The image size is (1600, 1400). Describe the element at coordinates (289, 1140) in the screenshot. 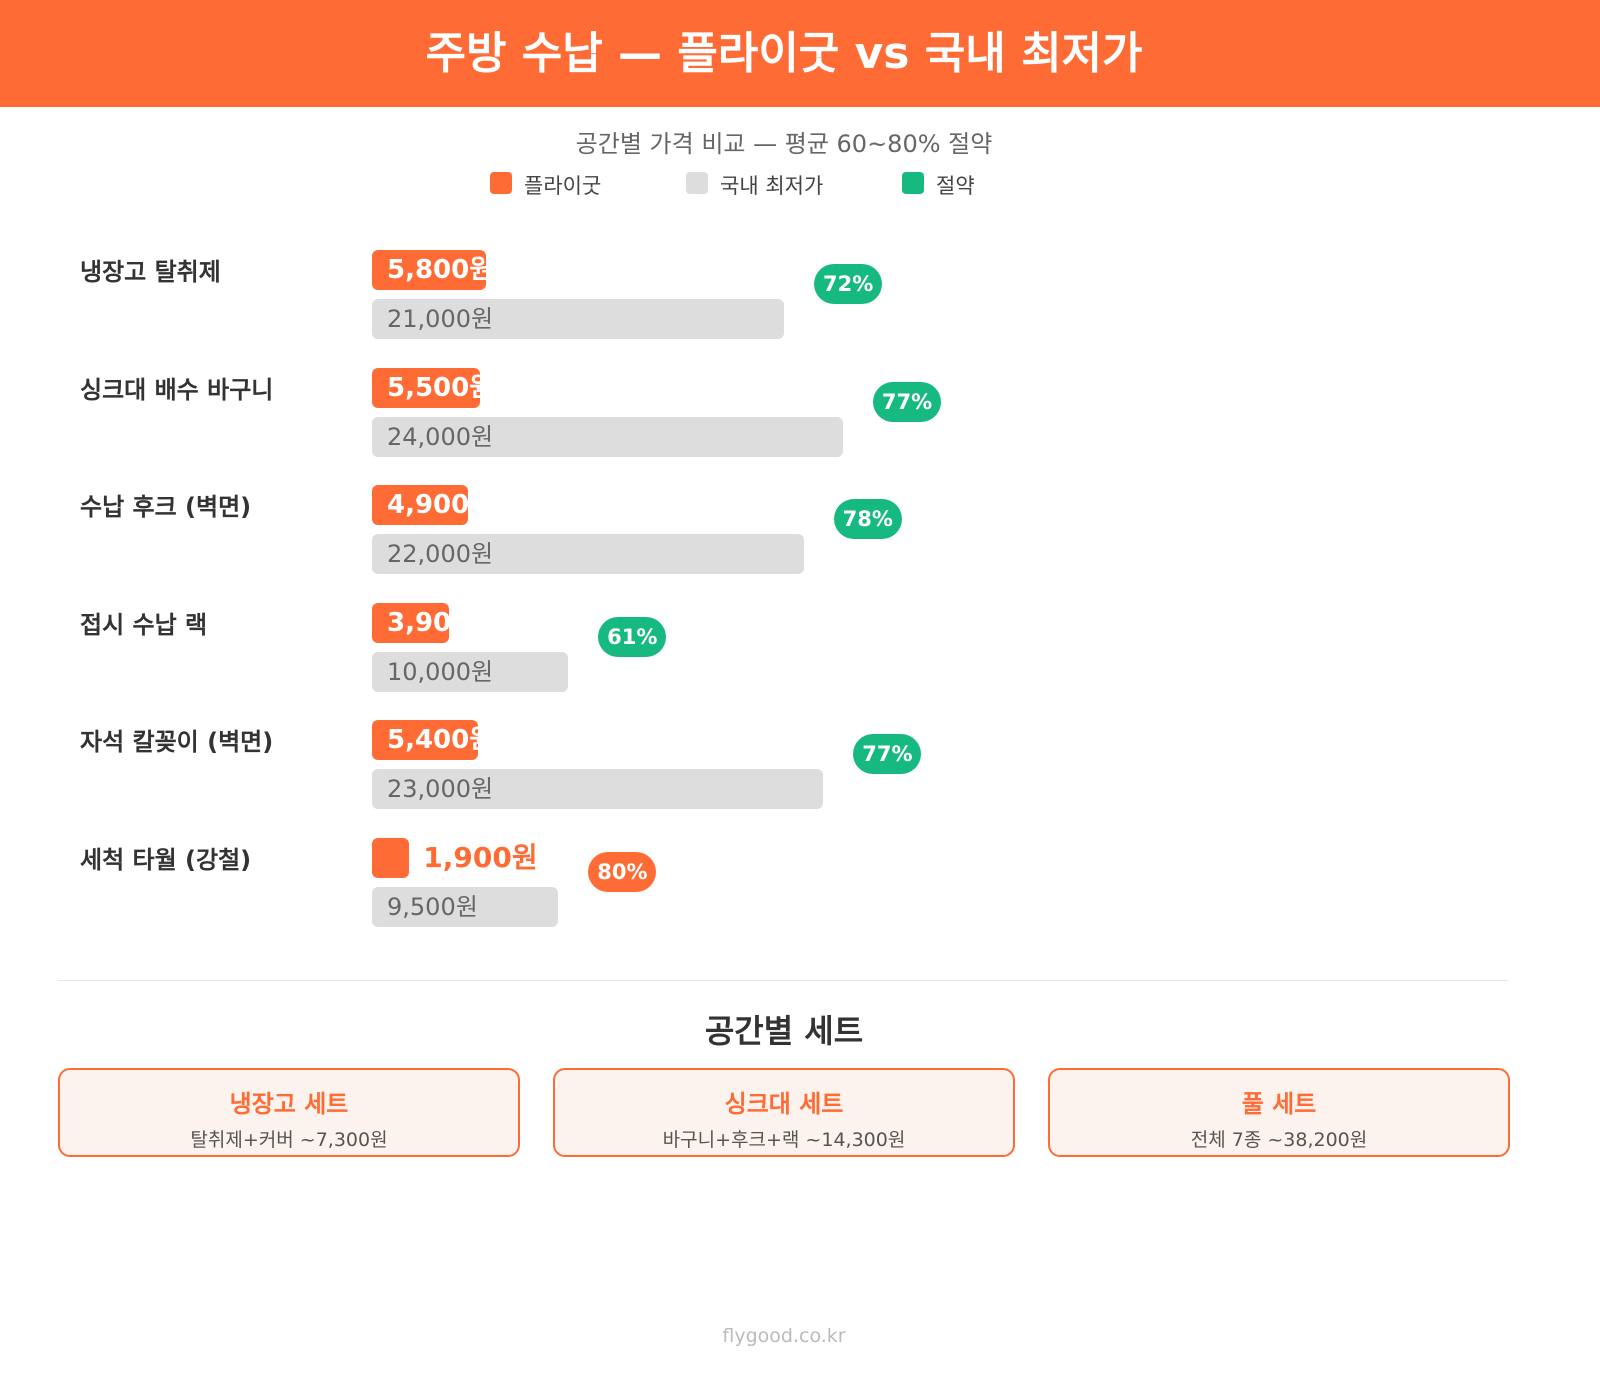

I see `set-desc: 탈취제+커버 ~7,300원` at that location.